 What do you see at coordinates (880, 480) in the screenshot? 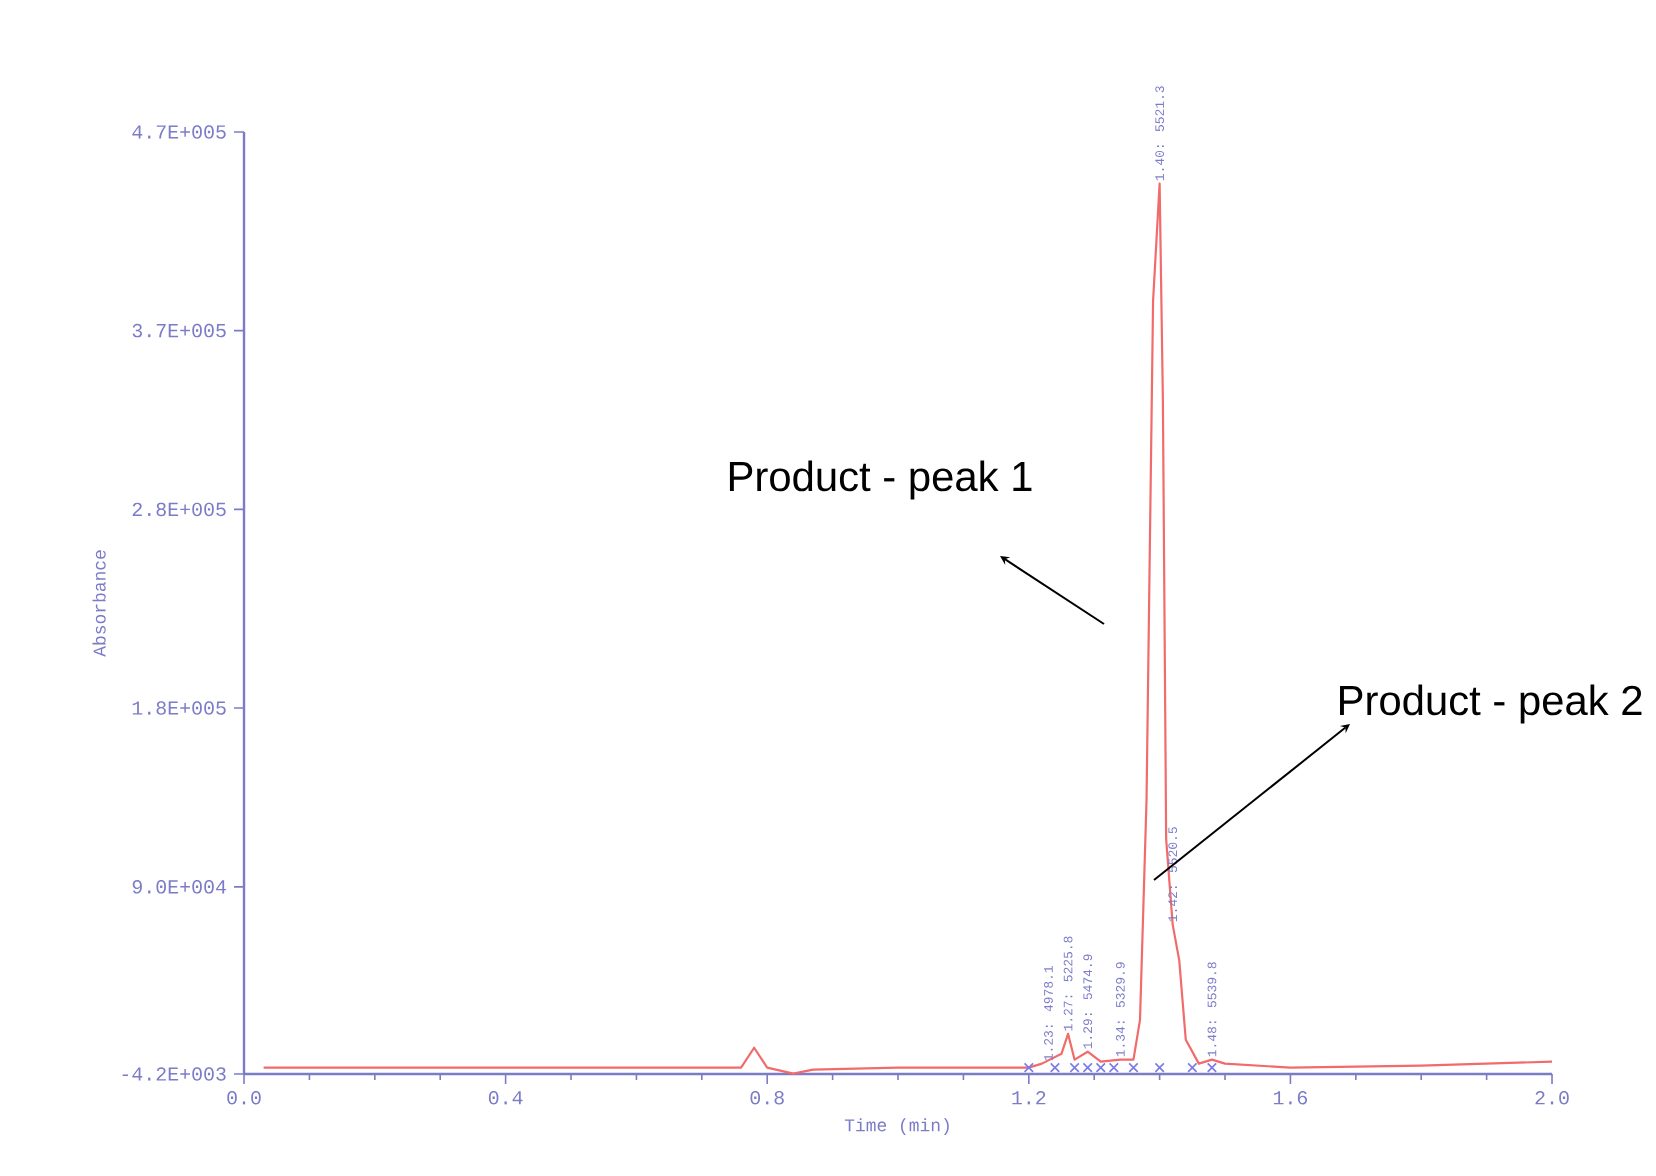
I see `annotation: Product - peak 1` at bounding box center [880, 480].